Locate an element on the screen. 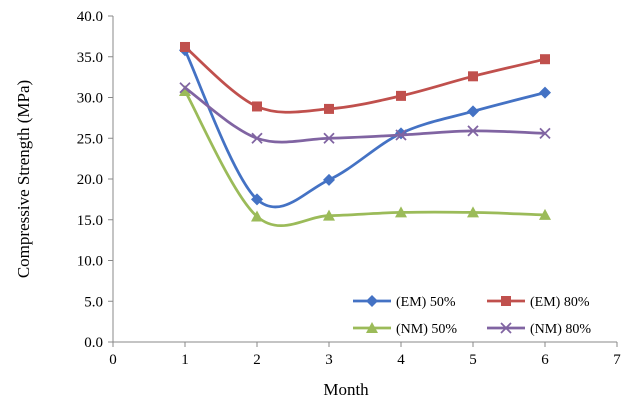 The image size is (625, 400). y-tick-label: 15.0 is located at coordinates (90, 221).